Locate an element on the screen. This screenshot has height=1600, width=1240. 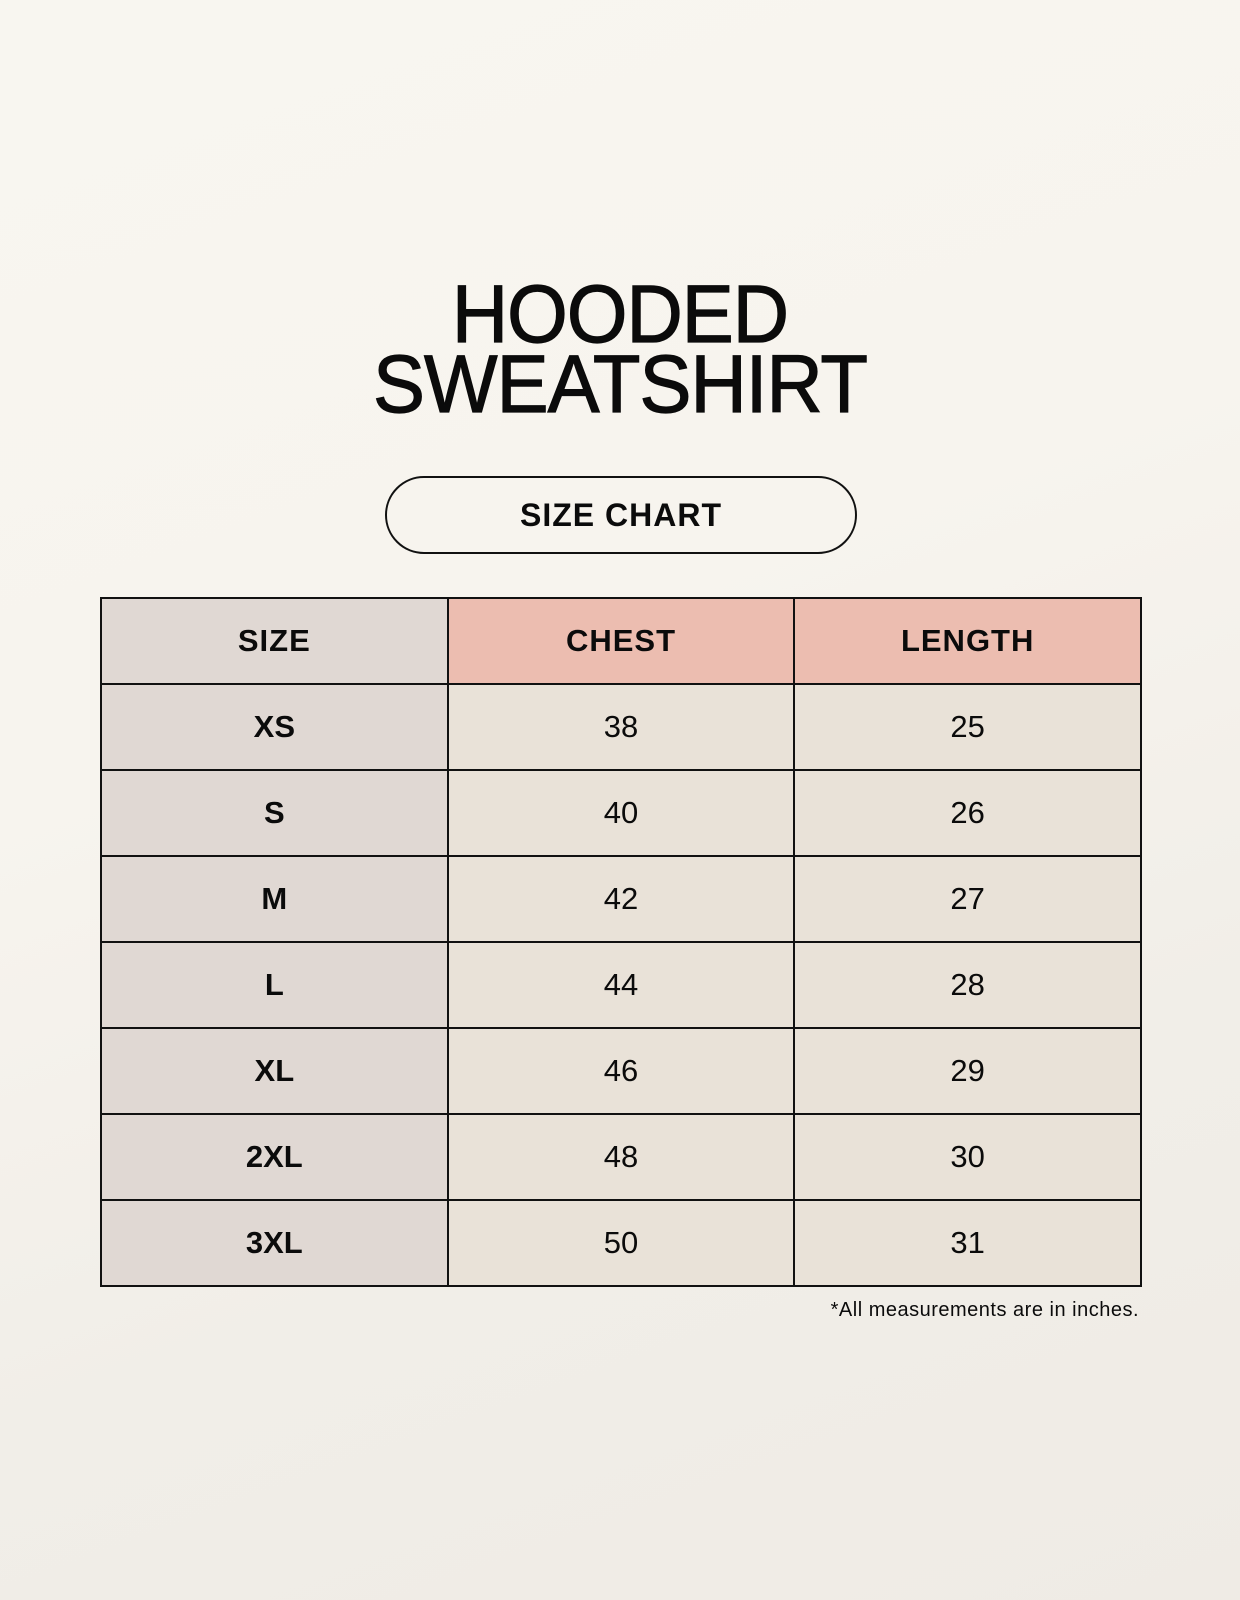
page-title: HOODED SWEATSHIRT is located at coordinates (620, 349).